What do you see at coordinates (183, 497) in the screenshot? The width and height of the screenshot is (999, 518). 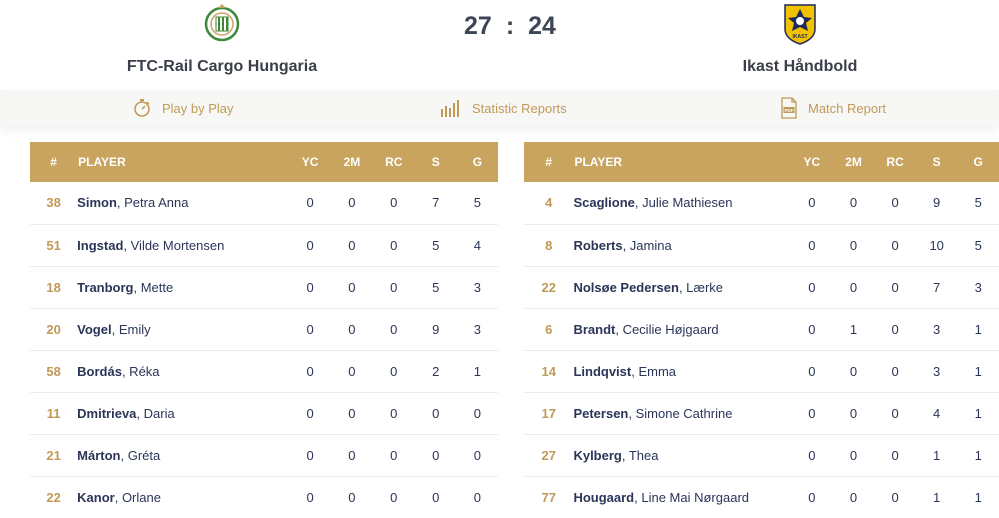 I see `player-name: Kanor, Orlane` at bounding box center [183, 497].